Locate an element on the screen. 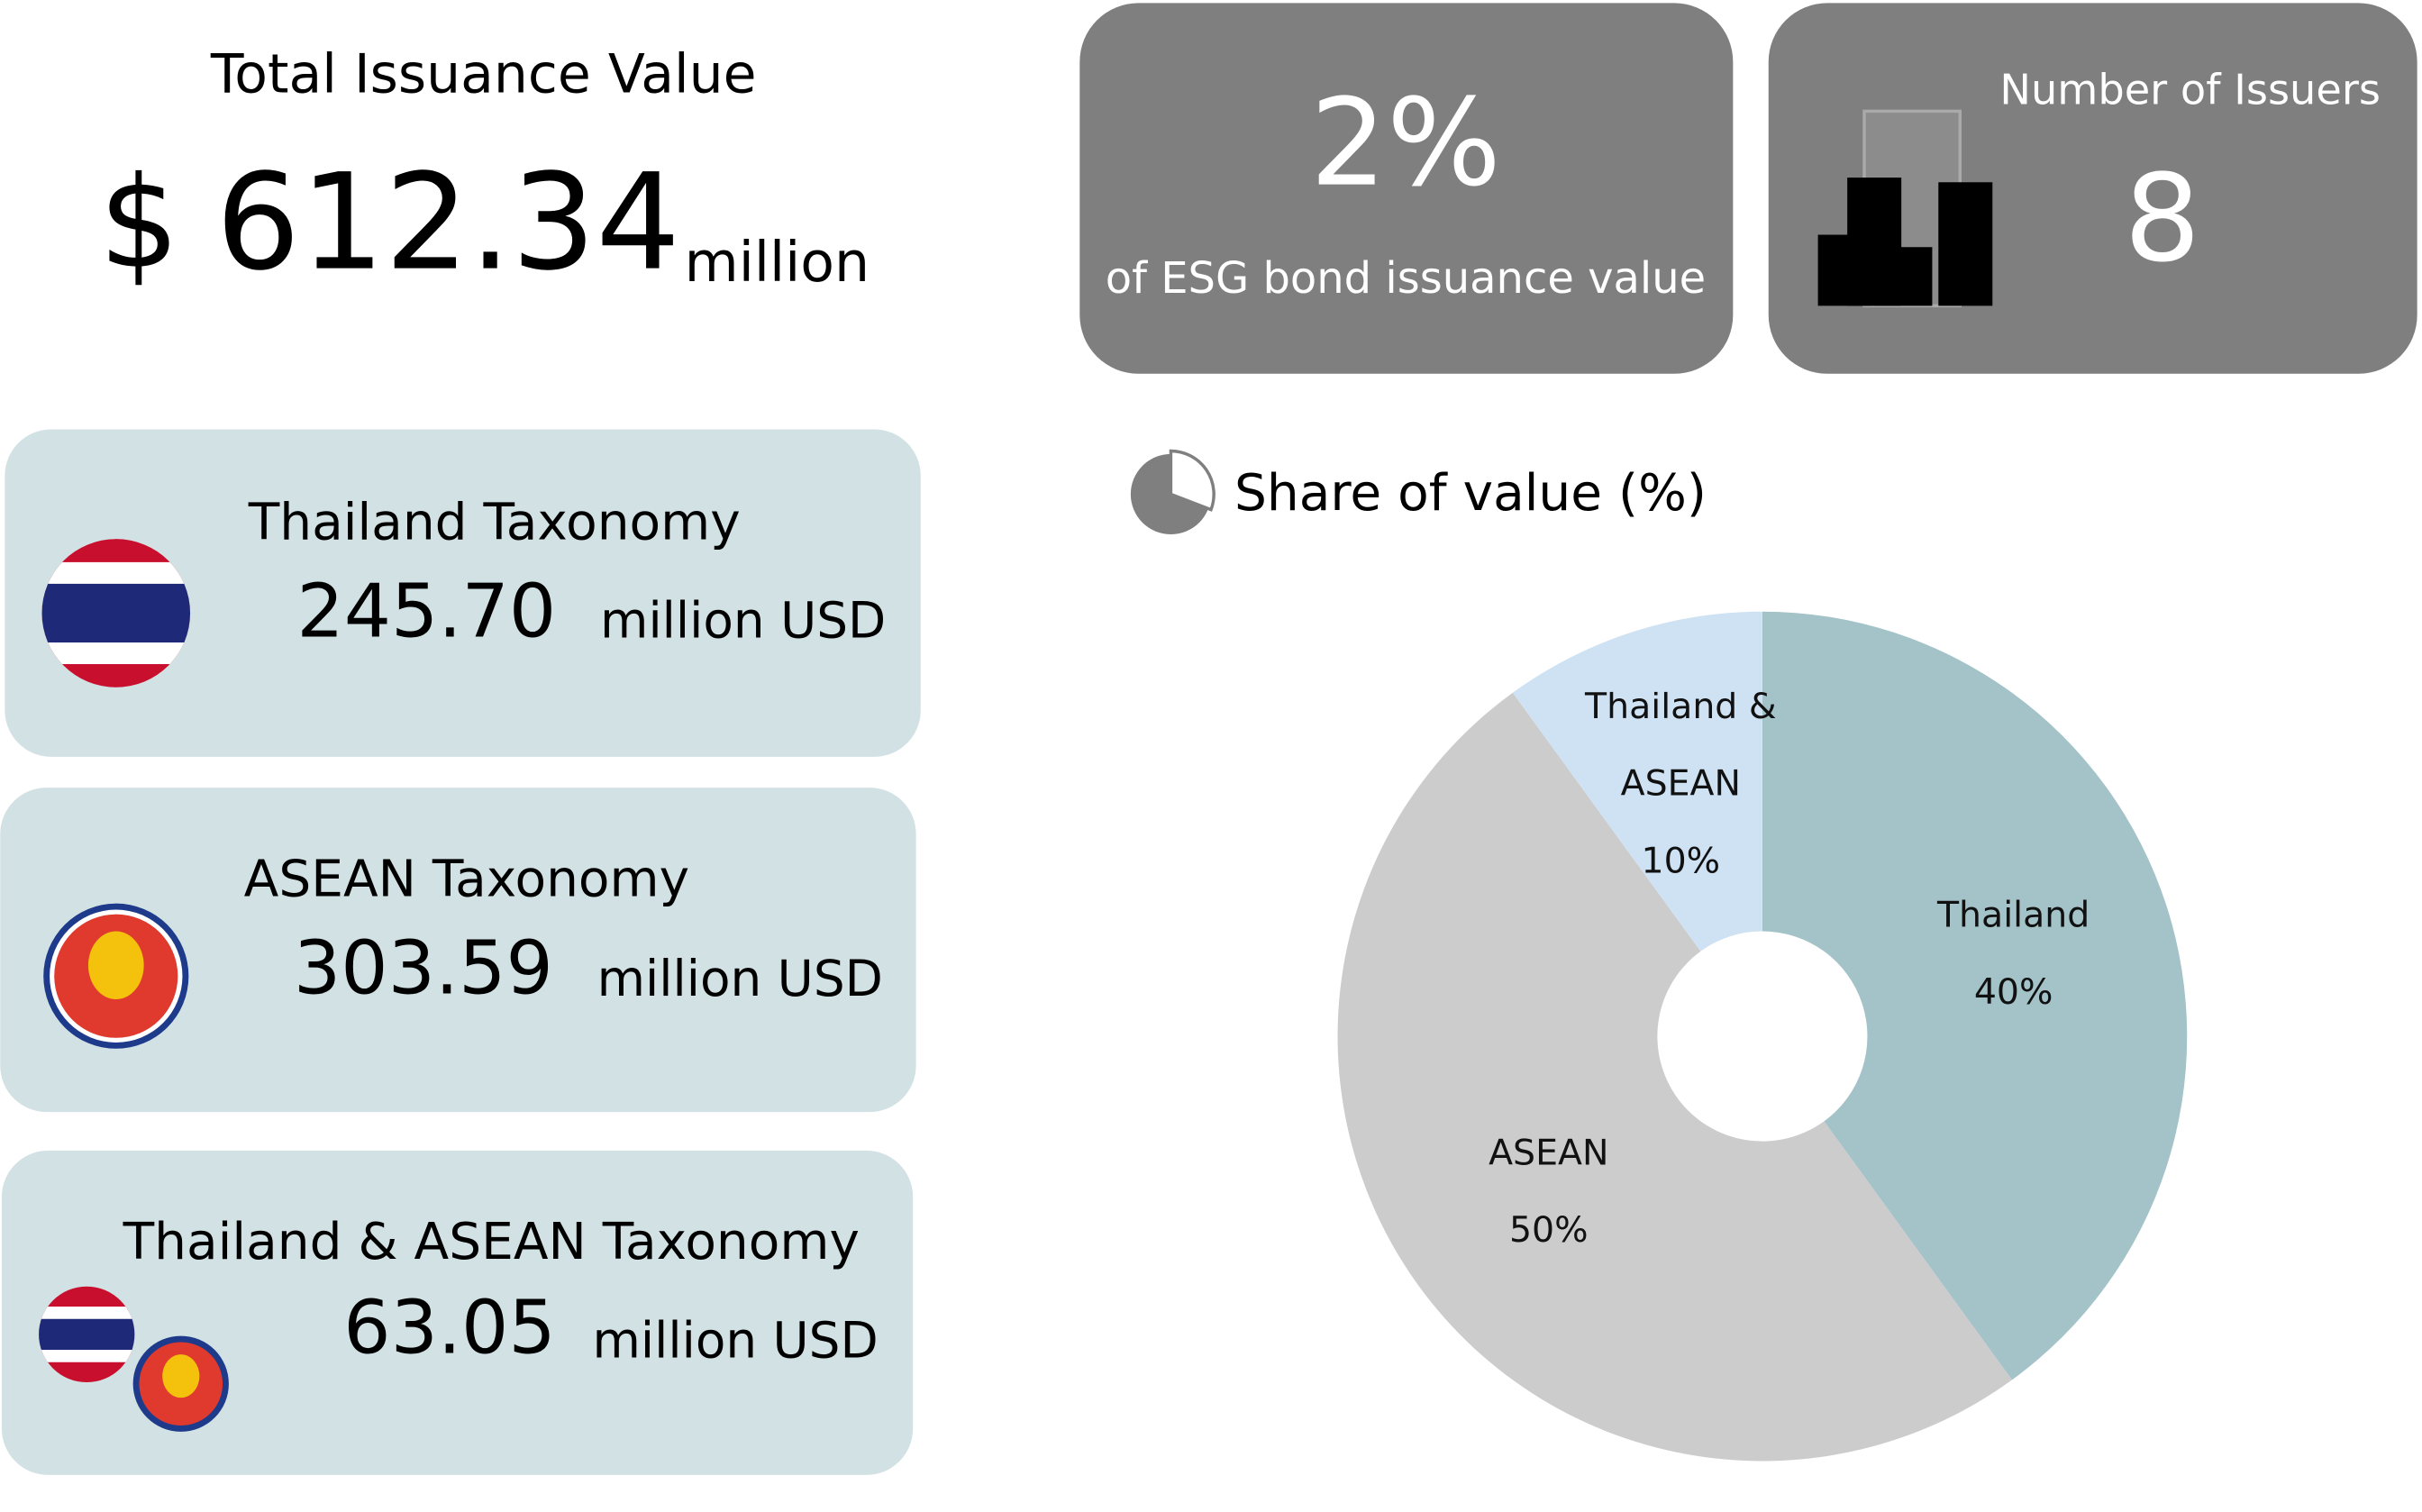 This screenshot has height=1512, width=2422. slice-name: ASEAN is located at coordinates (1549, 1153).